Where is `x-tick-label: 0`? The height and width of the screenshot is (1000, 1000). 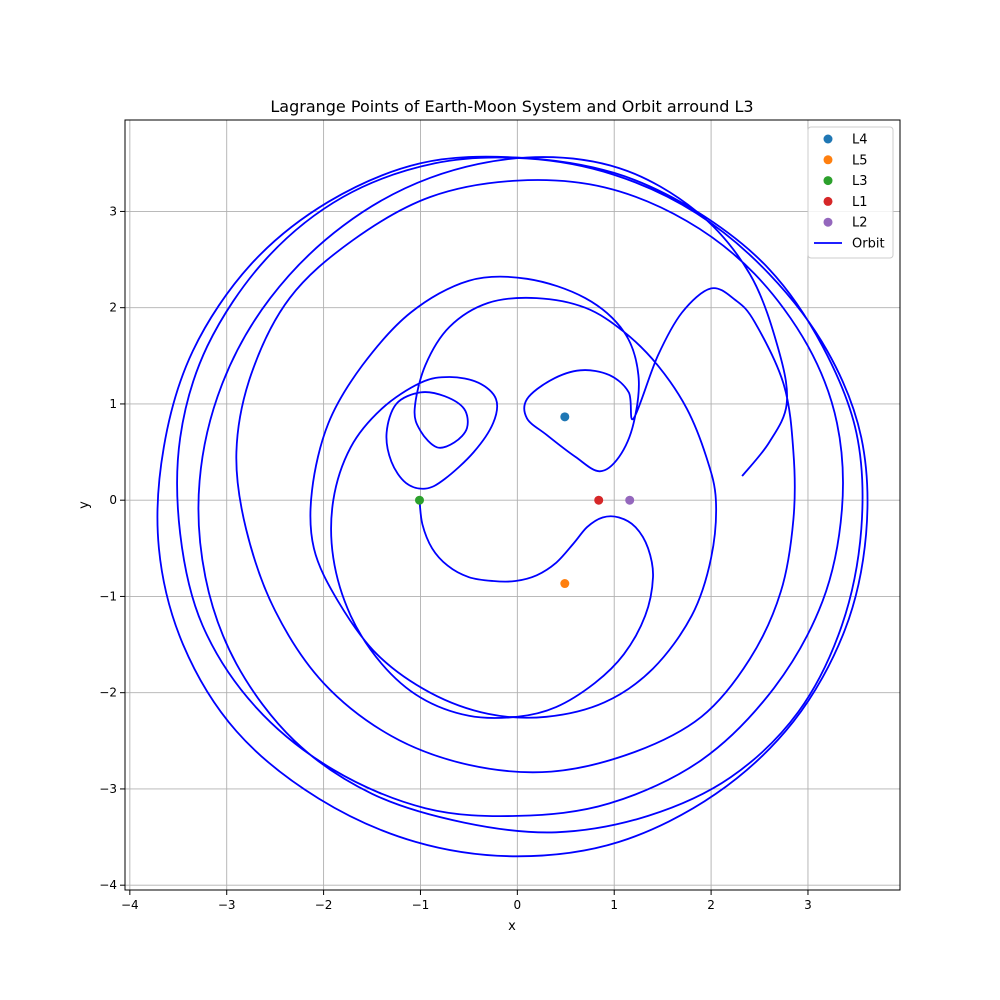
x-tick-label: 0 is located at coordinates (518, 905).